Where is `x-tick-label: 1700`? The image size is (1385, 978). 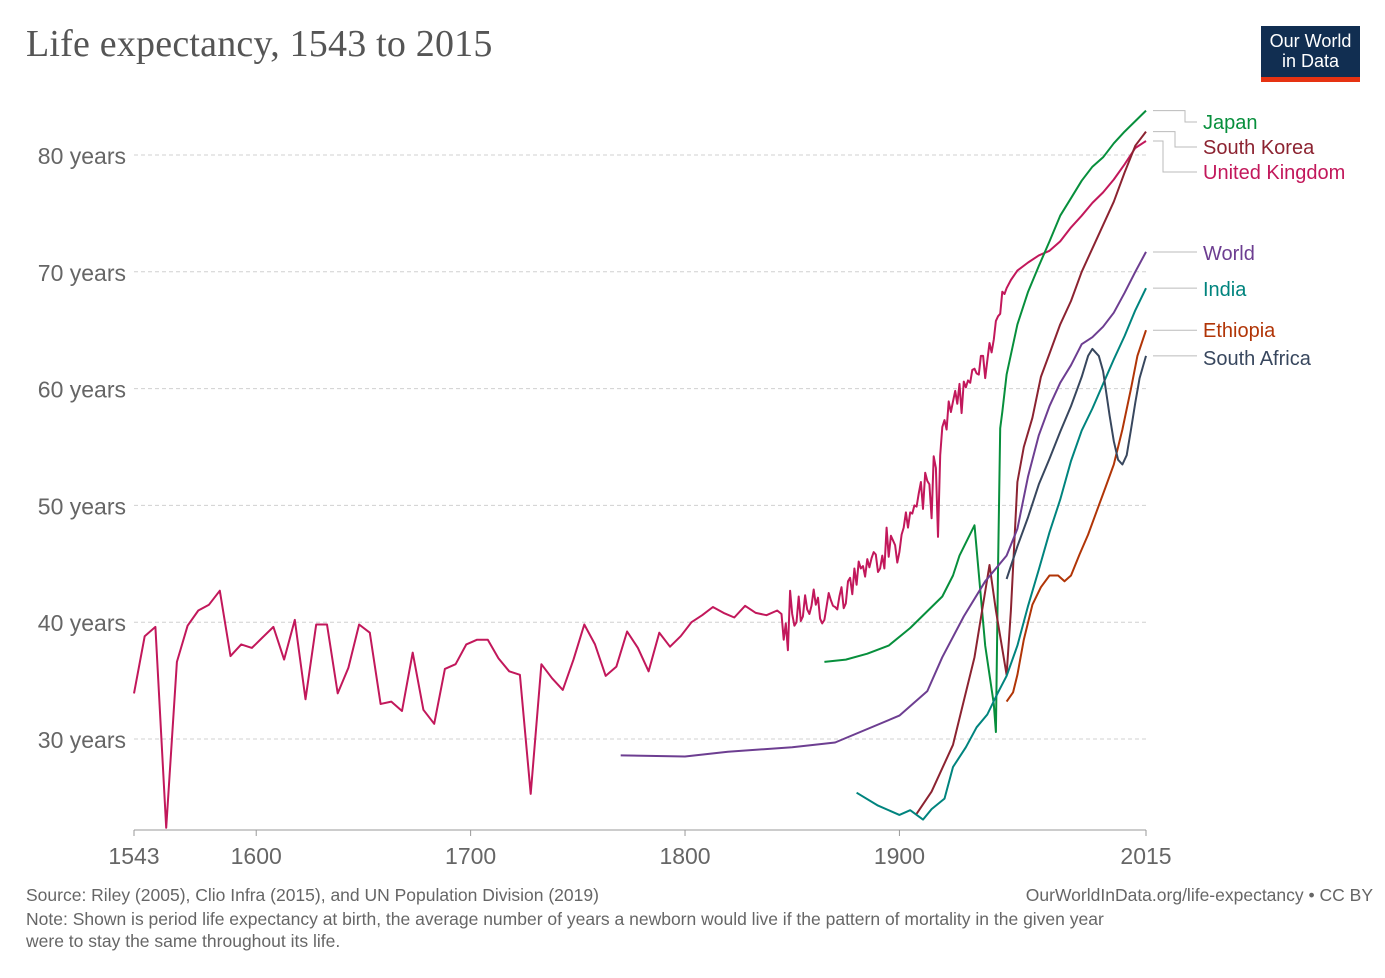 x-tick-label: 1700 is located at coordinates (470, 856).